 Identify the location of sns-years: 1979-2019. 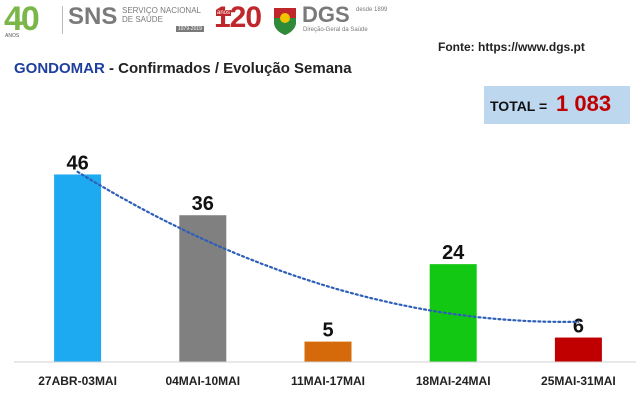
(190, 29).